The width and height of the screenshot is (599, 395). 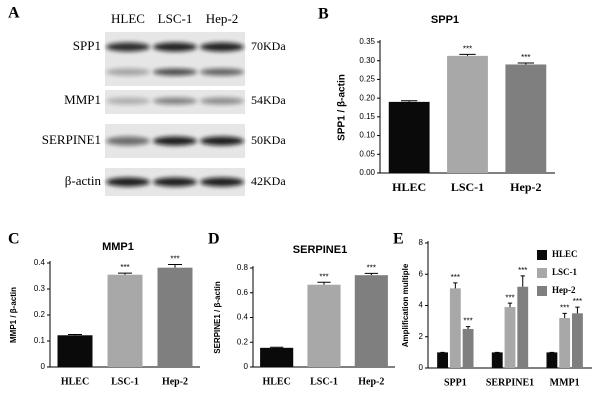 I want to click on x-tick-label: Hep-2, so click(x=175, y=381).